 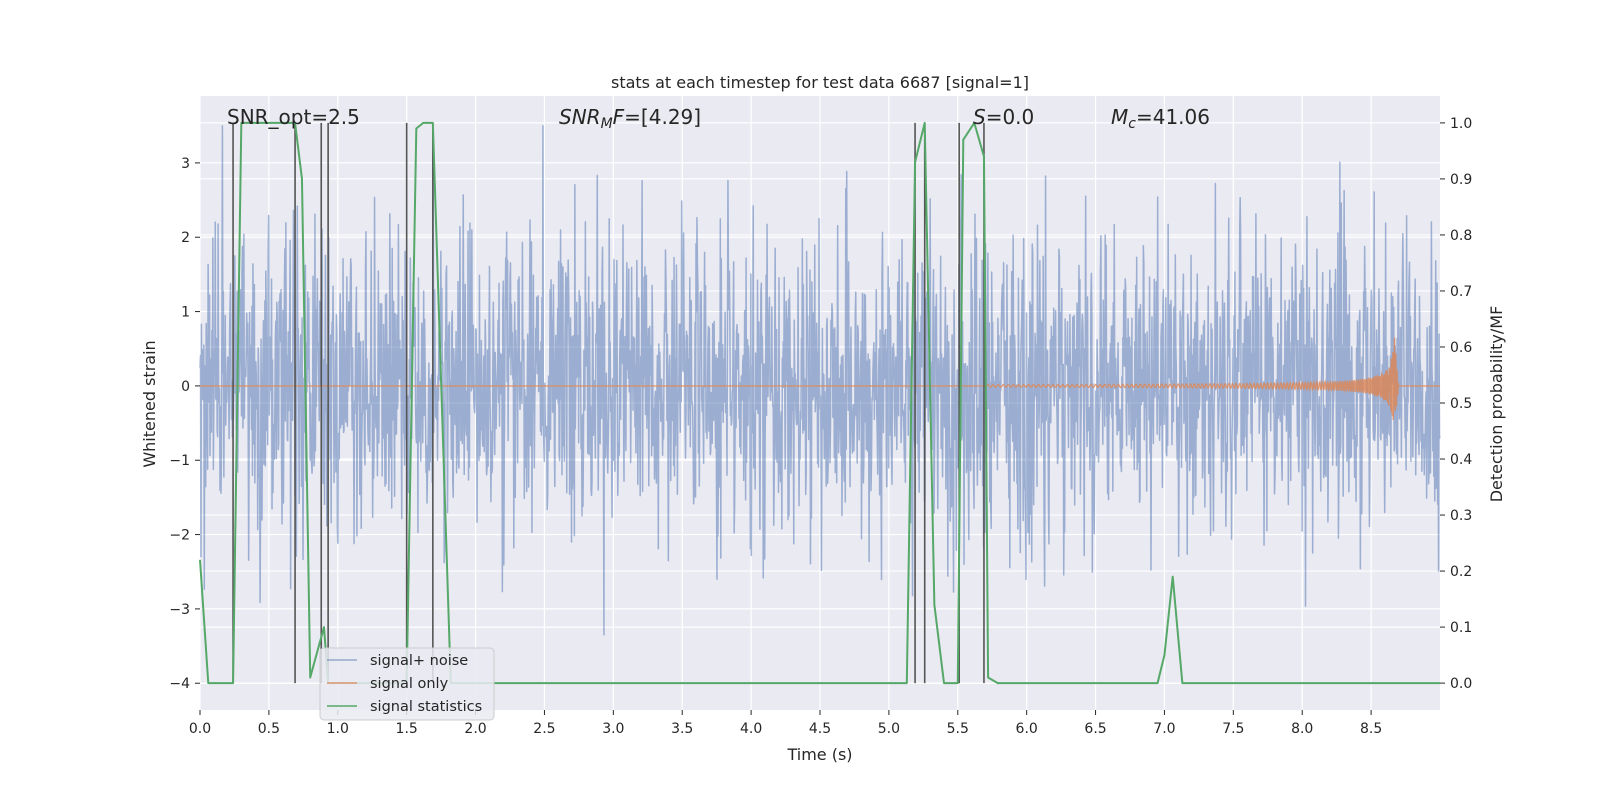 What do you see at coordinates (1233, 729) in the screenshot?
I see `x-tick-label-15: 7.5` at bounding box center [1233, 729].